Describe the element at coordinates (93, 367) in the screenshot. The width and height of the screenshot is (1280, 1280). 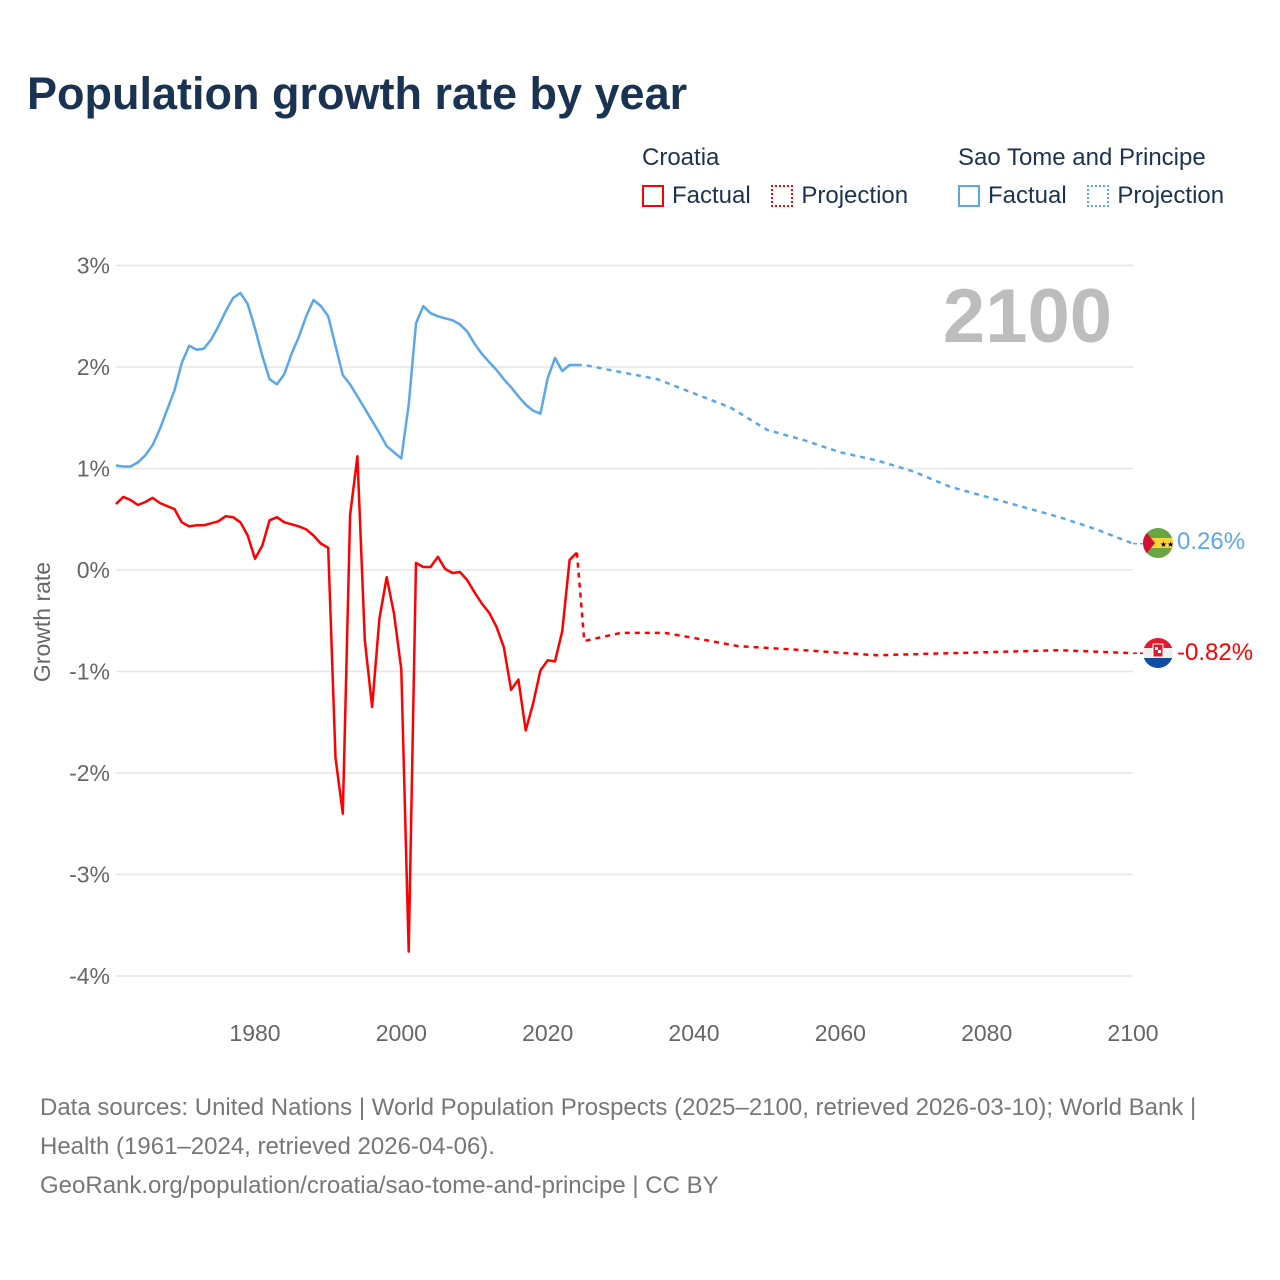
I see `y-tick-label: 2%` at that location.